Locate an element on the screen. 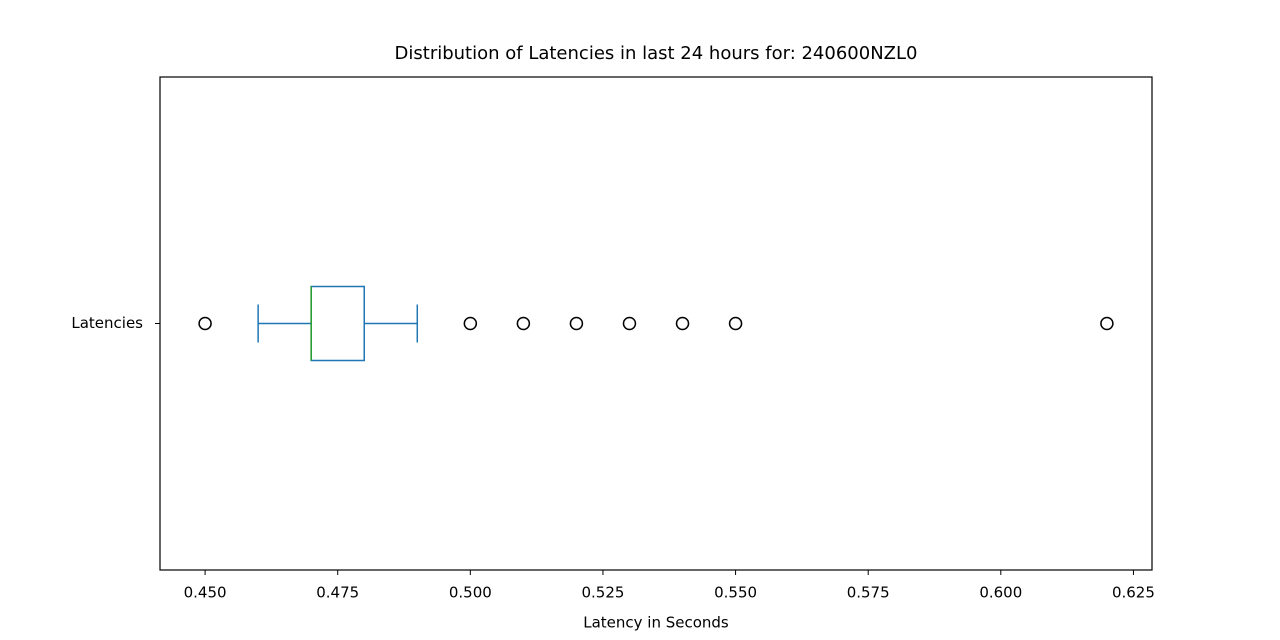  x-tick-label: 0.575 is located at coordinates (868, 593).